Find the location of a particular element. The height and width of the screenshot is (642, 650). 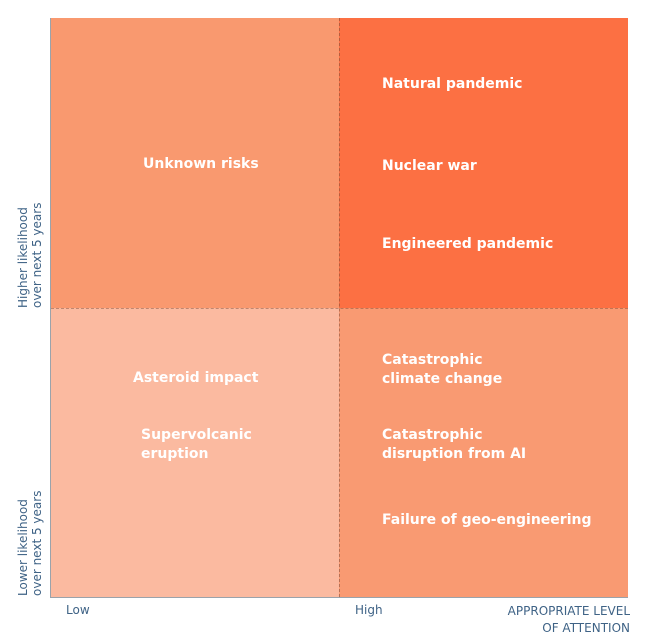

x-axis-low-label: Low is located at coordinates (78, 610).